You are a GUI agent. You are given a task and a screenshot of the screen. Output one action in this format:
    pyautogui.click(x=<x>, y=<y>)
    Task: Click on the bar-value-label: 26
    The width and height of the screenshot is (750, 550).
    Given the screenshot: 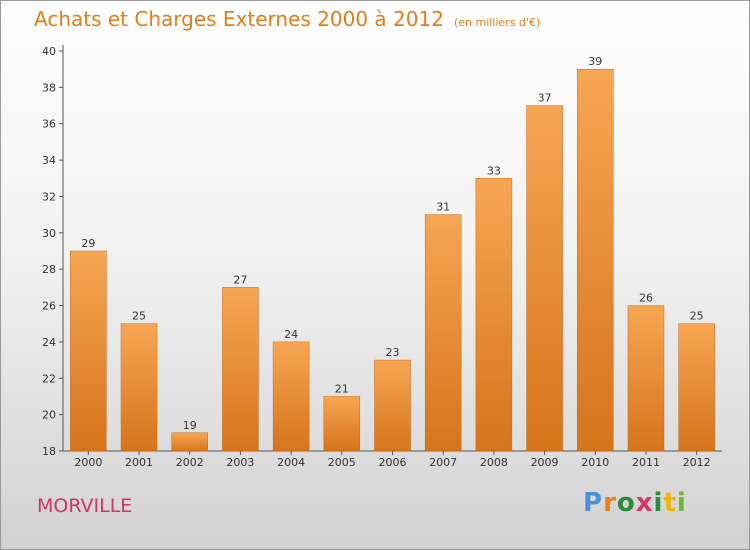 What is the action you would take?
    pyautogui.click(x=646, y=298)
    